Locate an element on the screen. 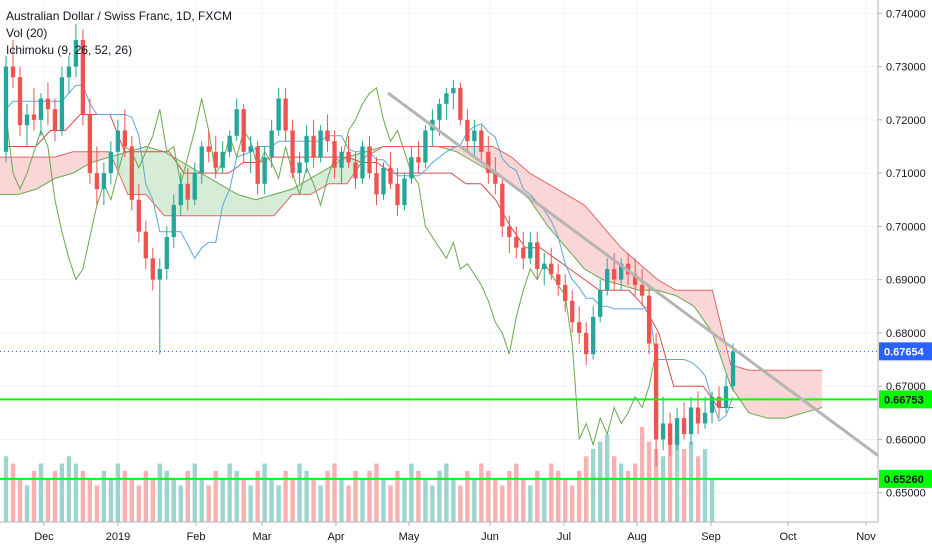 The height and width of the screenshot is (550, 932). x-tick-label: Feb is located at coordinates (196, 537).